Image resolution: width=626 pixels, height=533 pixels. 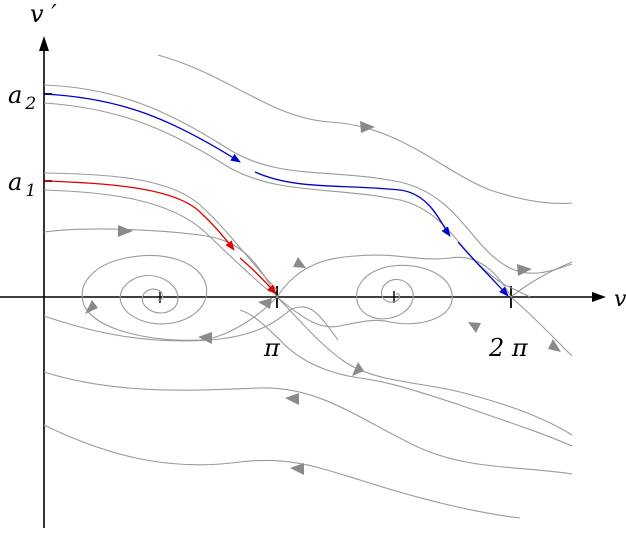 What do you see at coordinates (620, 299) in the screenshot?
I see `x-axis-label: v` at bounding box center [620, 299].